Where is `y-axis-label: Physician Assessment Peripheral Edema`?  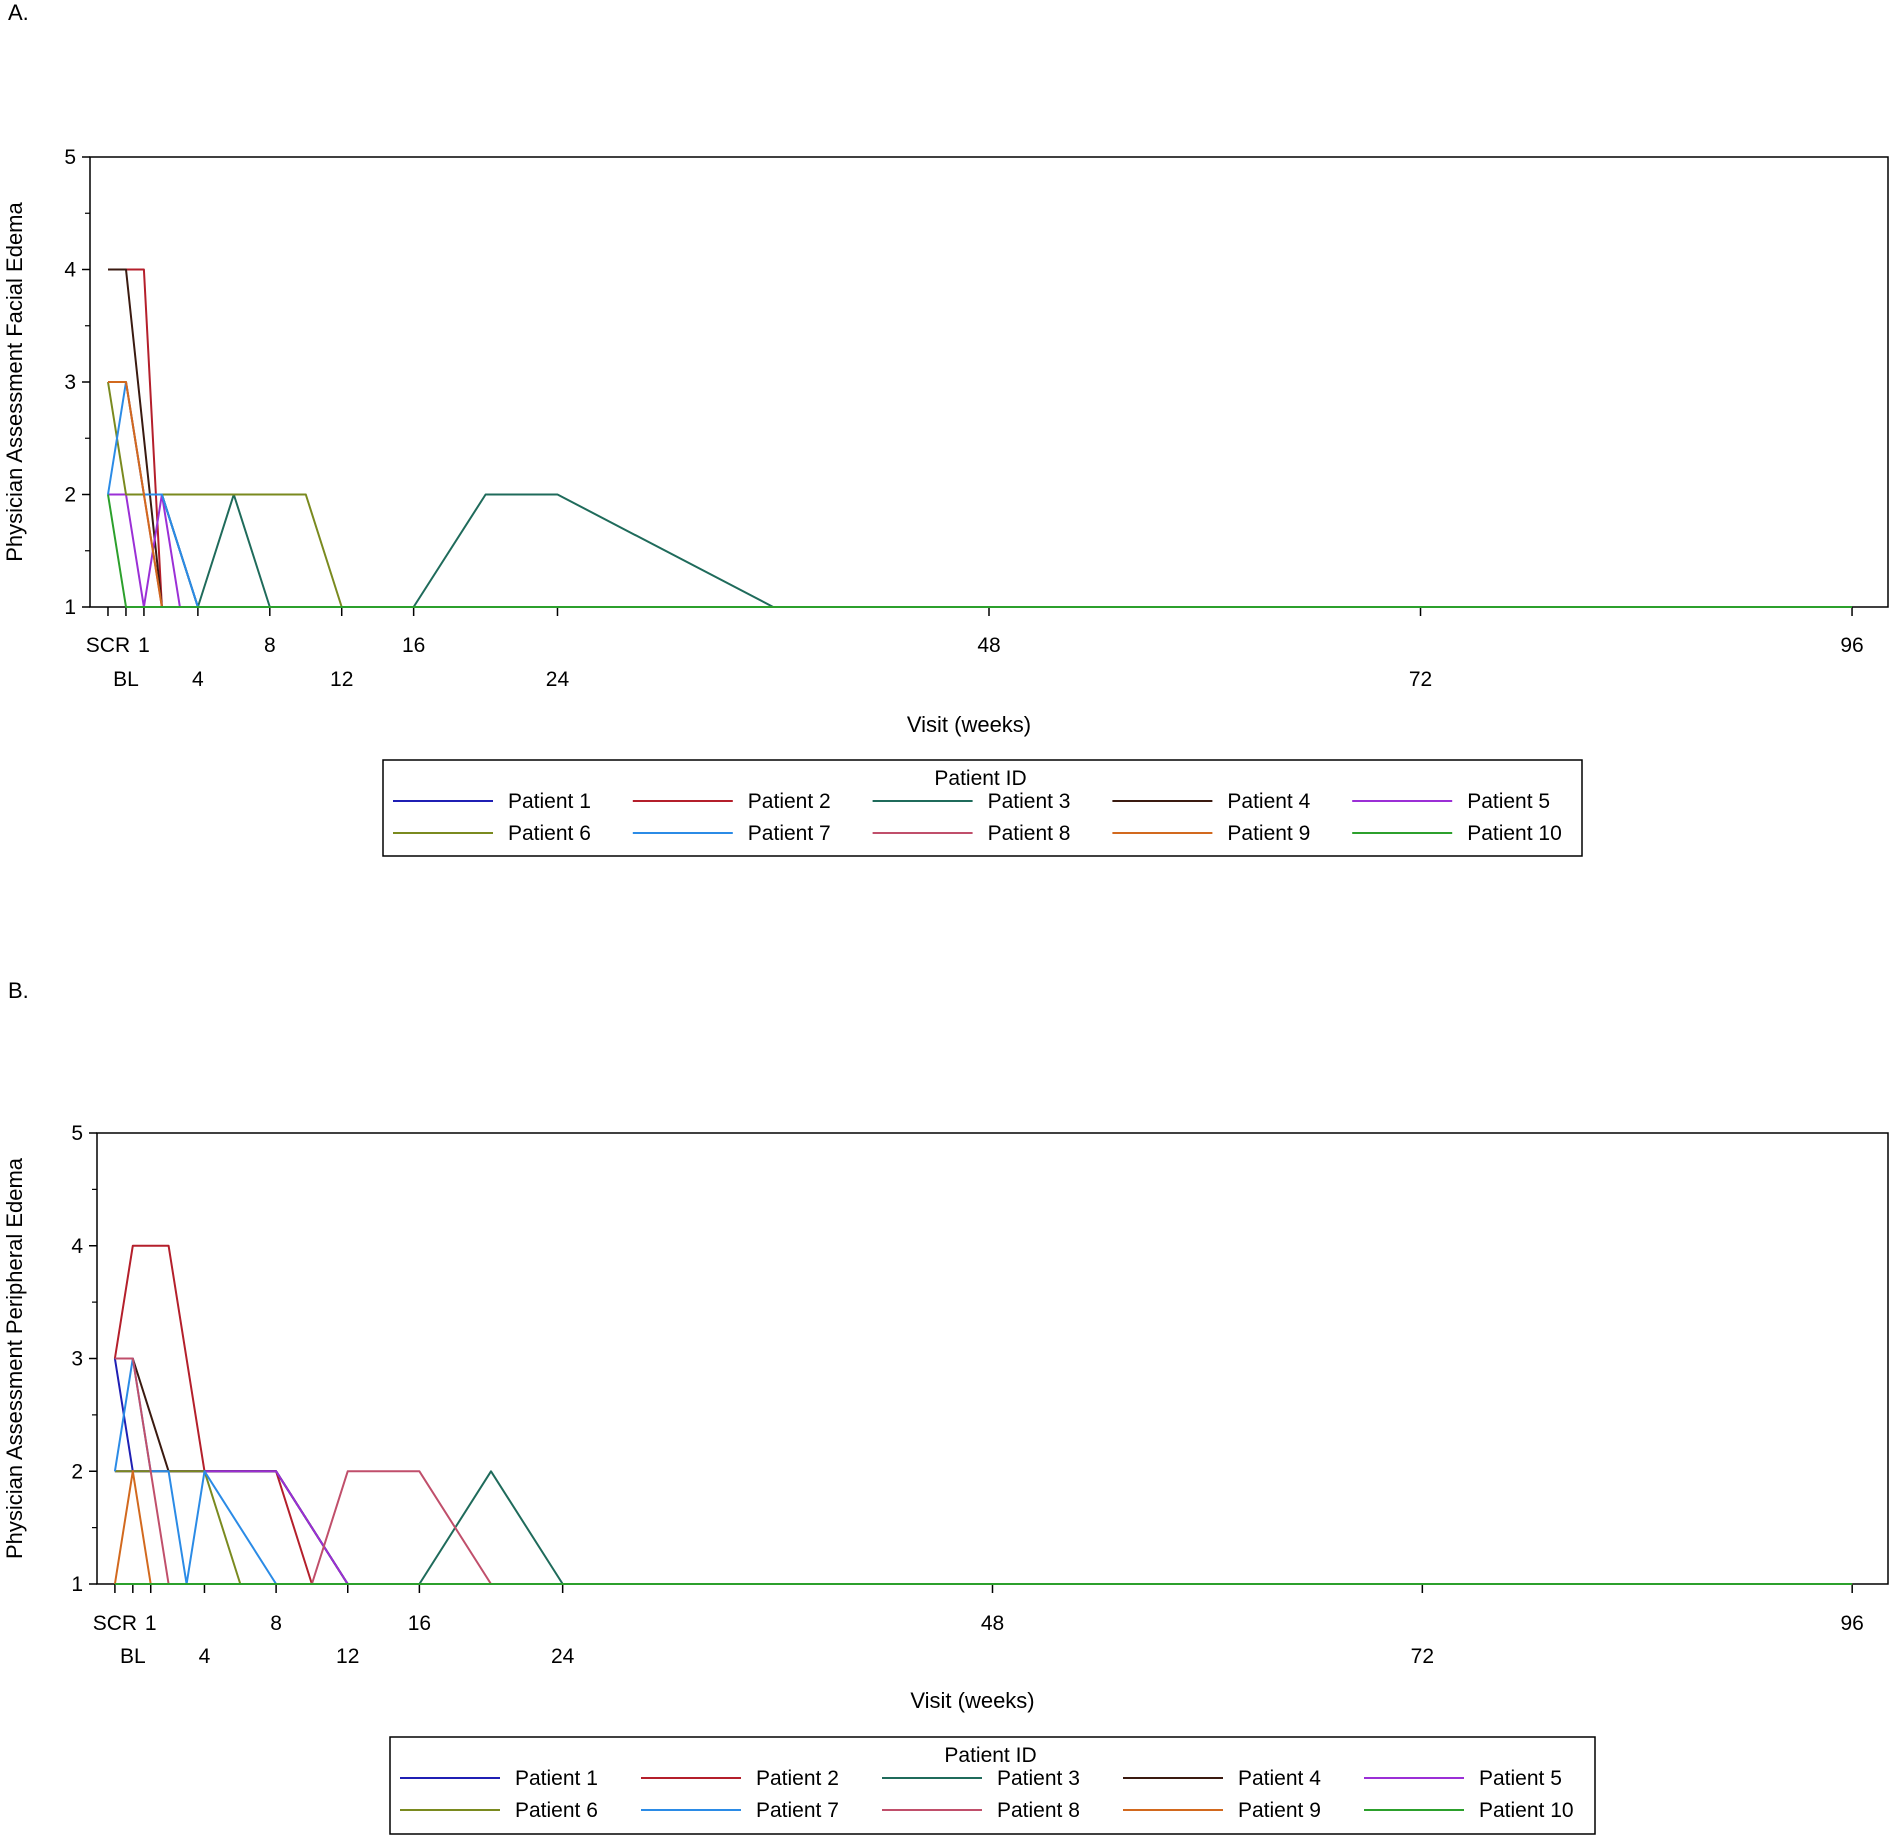
y-axis-label: Physician Assessment Peripheral Edema is located at coordinates (14, 1358).